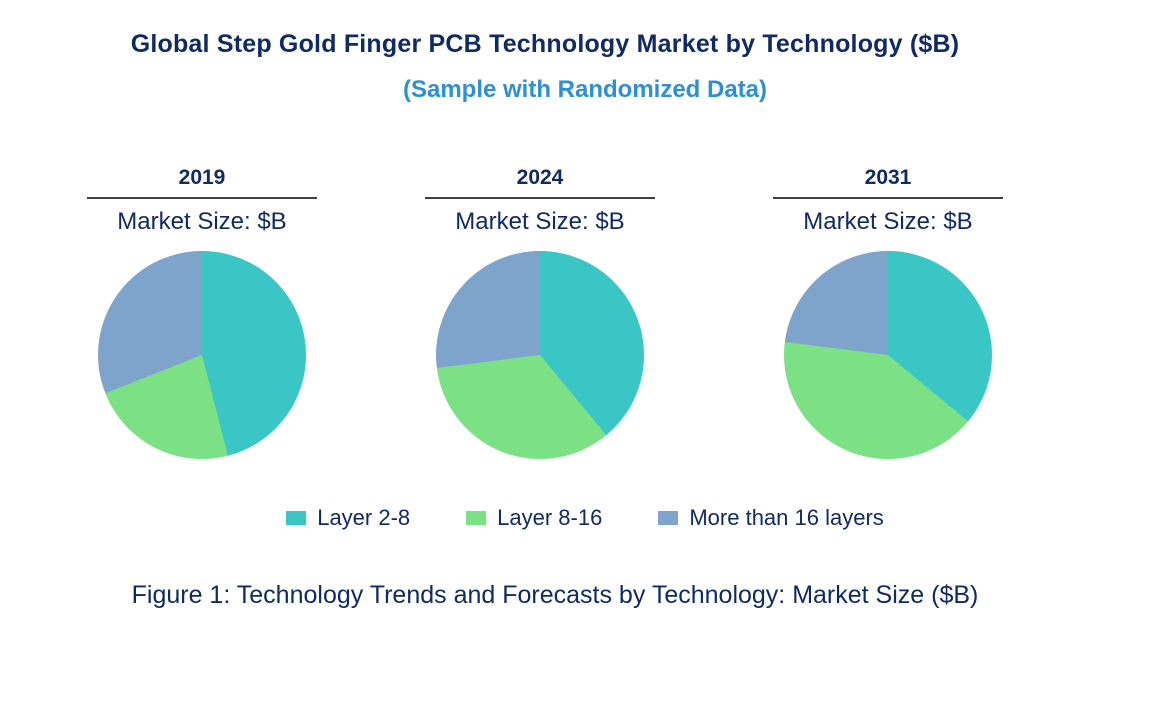 The width and height of the screenshot is (1170, 711). Describe the element at coordinates (364, 517) in the screenshot. I see `legend-label-layer-2-8: Layer 2-8` at that location.